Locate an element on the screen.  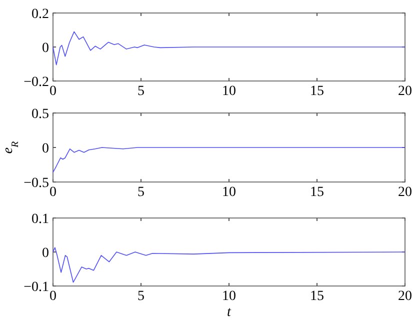
x-axis-title: t is located at coordinates (229, 312).